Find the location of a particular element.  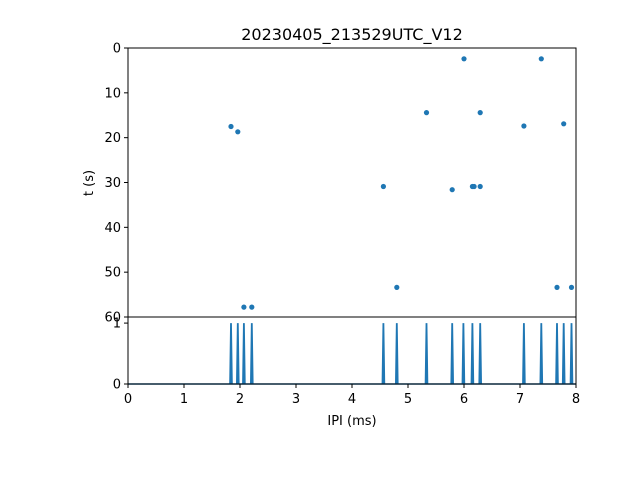

y-axis-label: t (s) is located at coordinates (89, 183).